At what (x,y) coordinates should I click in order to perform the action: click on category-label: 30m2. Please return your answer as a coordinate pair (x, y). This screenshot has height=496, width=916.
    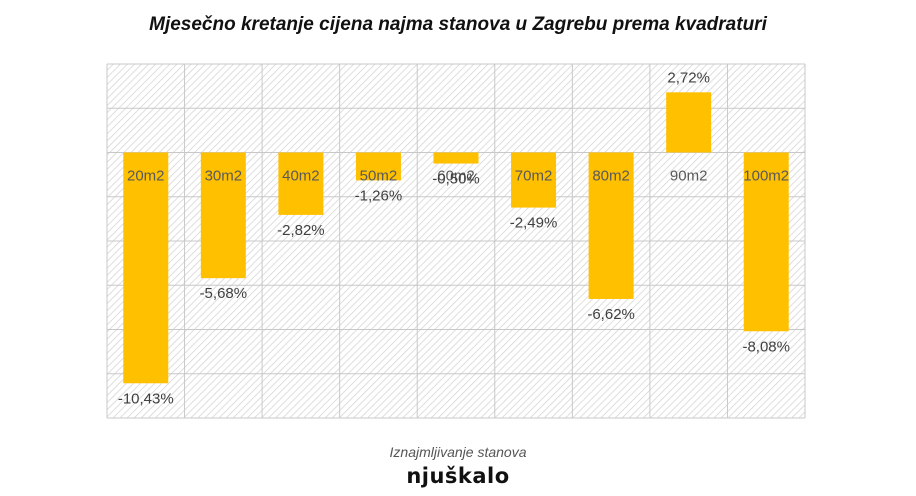
    Looking at the image, I should click on (224, 176).